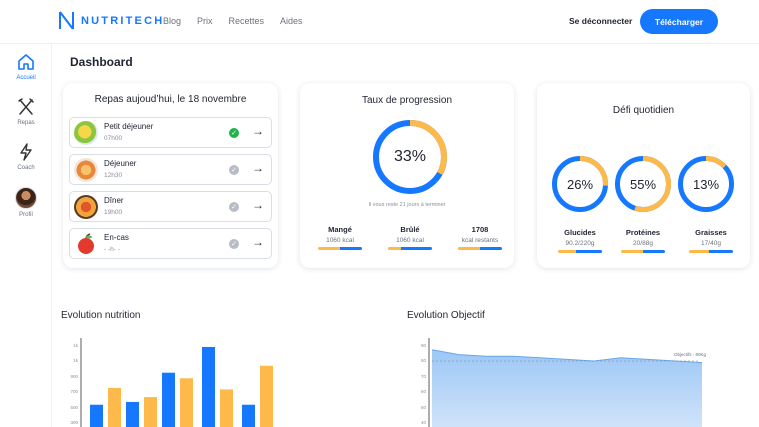 This screenshot has height=427, width=759. What do you see at coordinates (129, 126) in the screenshot?
I see `meal-name: Petit déjeuner` at bounding box center [129, 126].